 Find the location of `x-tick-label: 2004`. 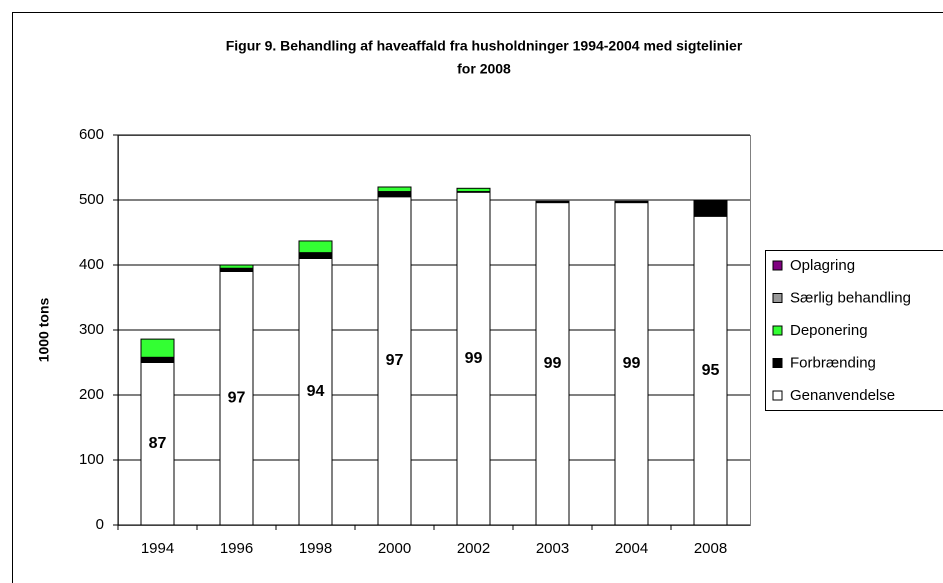

x-tick-label: 2004 is located at coordinates (631, 548).